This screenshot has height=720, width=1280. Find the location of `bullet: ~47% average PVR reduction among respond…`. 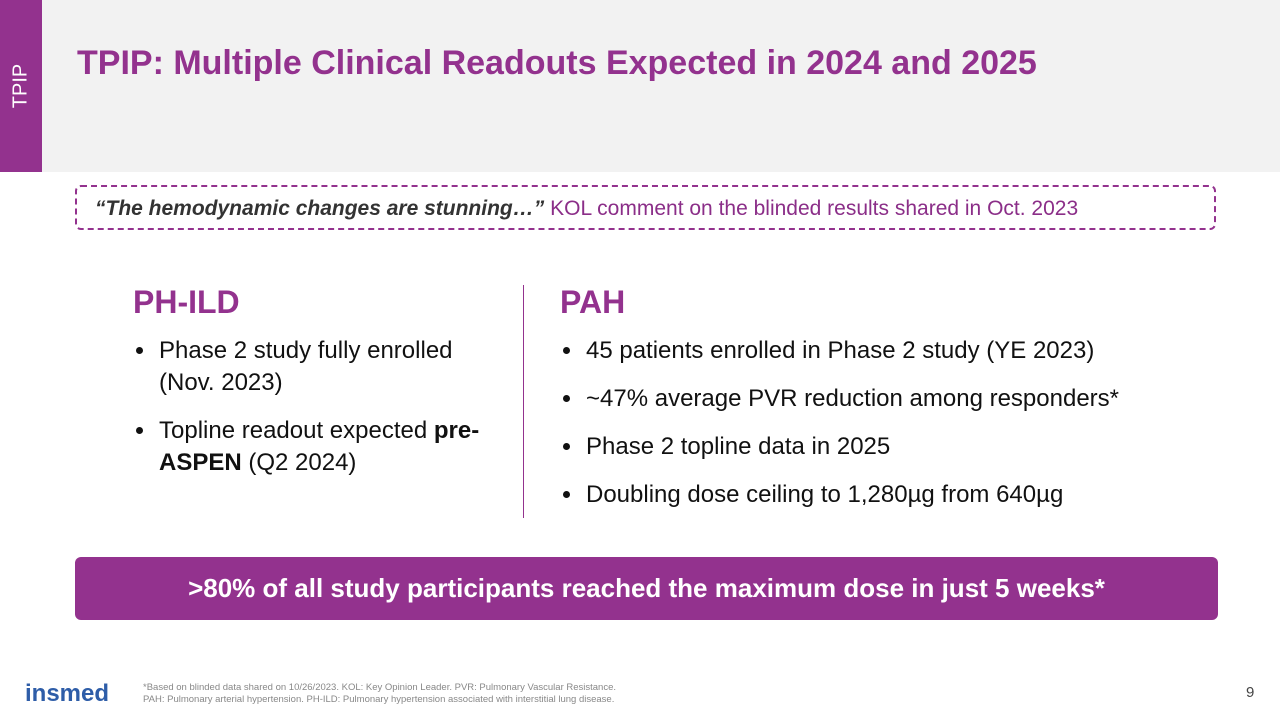

bullet: ~47% average PVR reduction among respond… is located at coordinates (902, 399).